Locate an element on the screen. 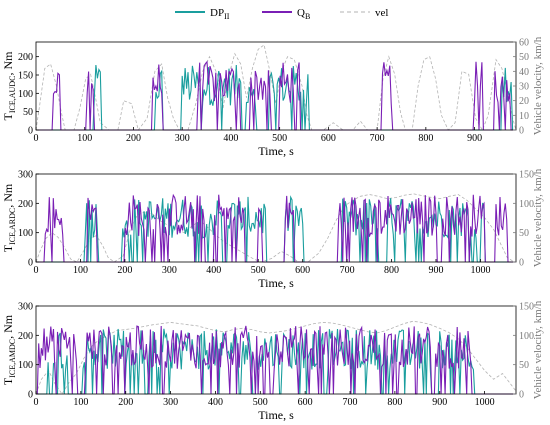  y-tick-label: 150 is located at coordinates (25, 76).